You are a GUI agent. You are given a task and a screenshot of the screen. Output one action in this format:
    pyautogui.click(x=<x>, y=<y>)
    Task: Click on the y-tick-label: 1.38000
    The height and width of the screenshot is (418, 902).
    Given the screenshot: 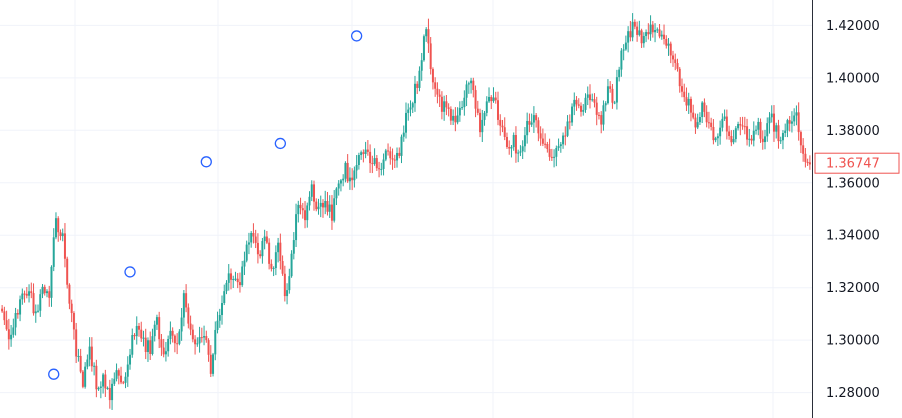 What is the action you would take?
    pyautogui.click(x=853, y=131)
    